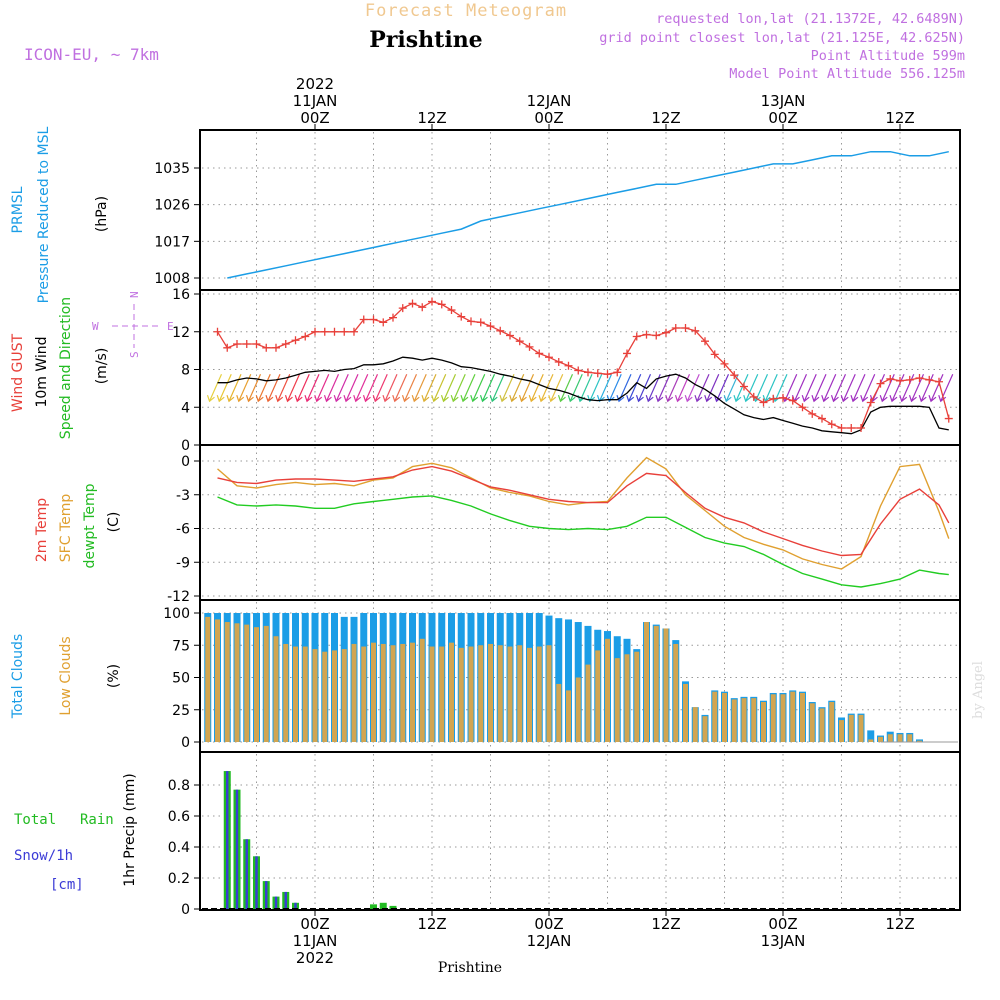  What do you see at coordinates (383, 905) in the screenshot?
I see `rain-bar` at bounding box center [383, 905].